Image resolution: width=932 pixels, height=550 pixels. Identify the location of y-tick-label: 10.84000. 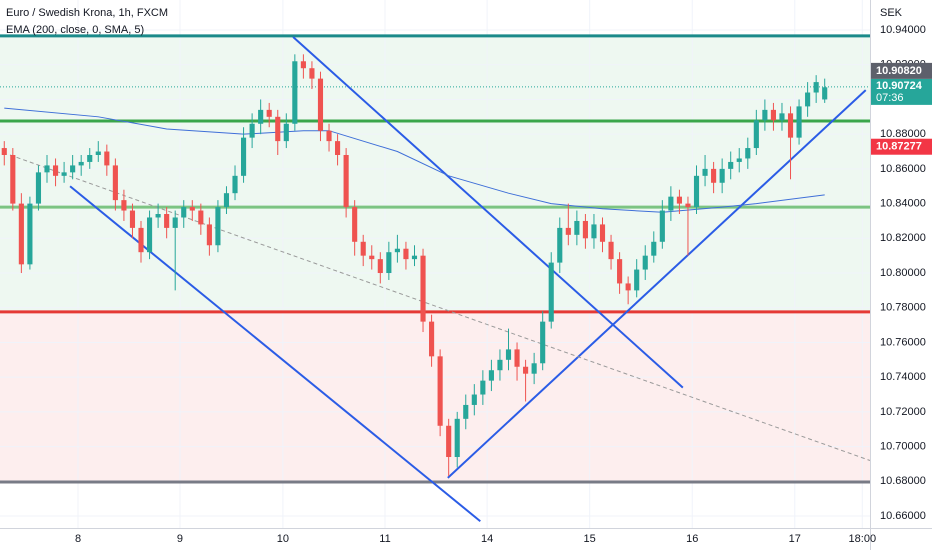
(903, 204).